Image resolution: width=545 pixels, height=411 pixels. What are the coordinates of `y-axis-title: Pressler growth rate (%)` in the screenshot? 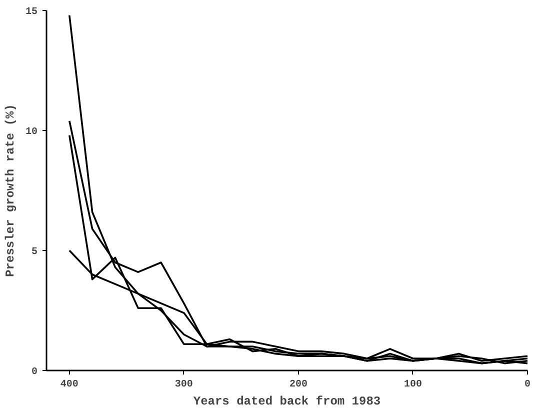 It's located at (11, 190).